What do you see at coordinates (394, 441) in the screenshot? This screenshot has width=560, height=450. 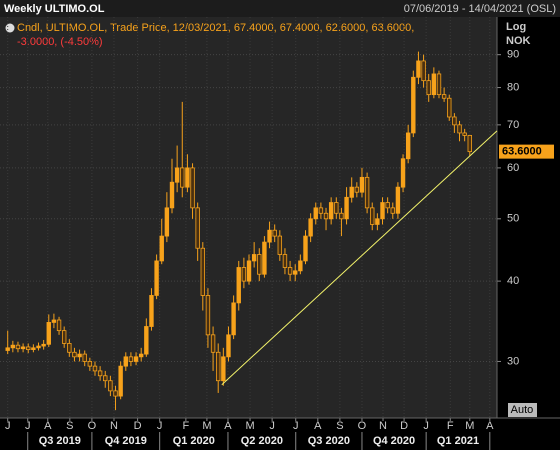 I see `quarter-label: Q4 2020` at bounding box center [394, 441].